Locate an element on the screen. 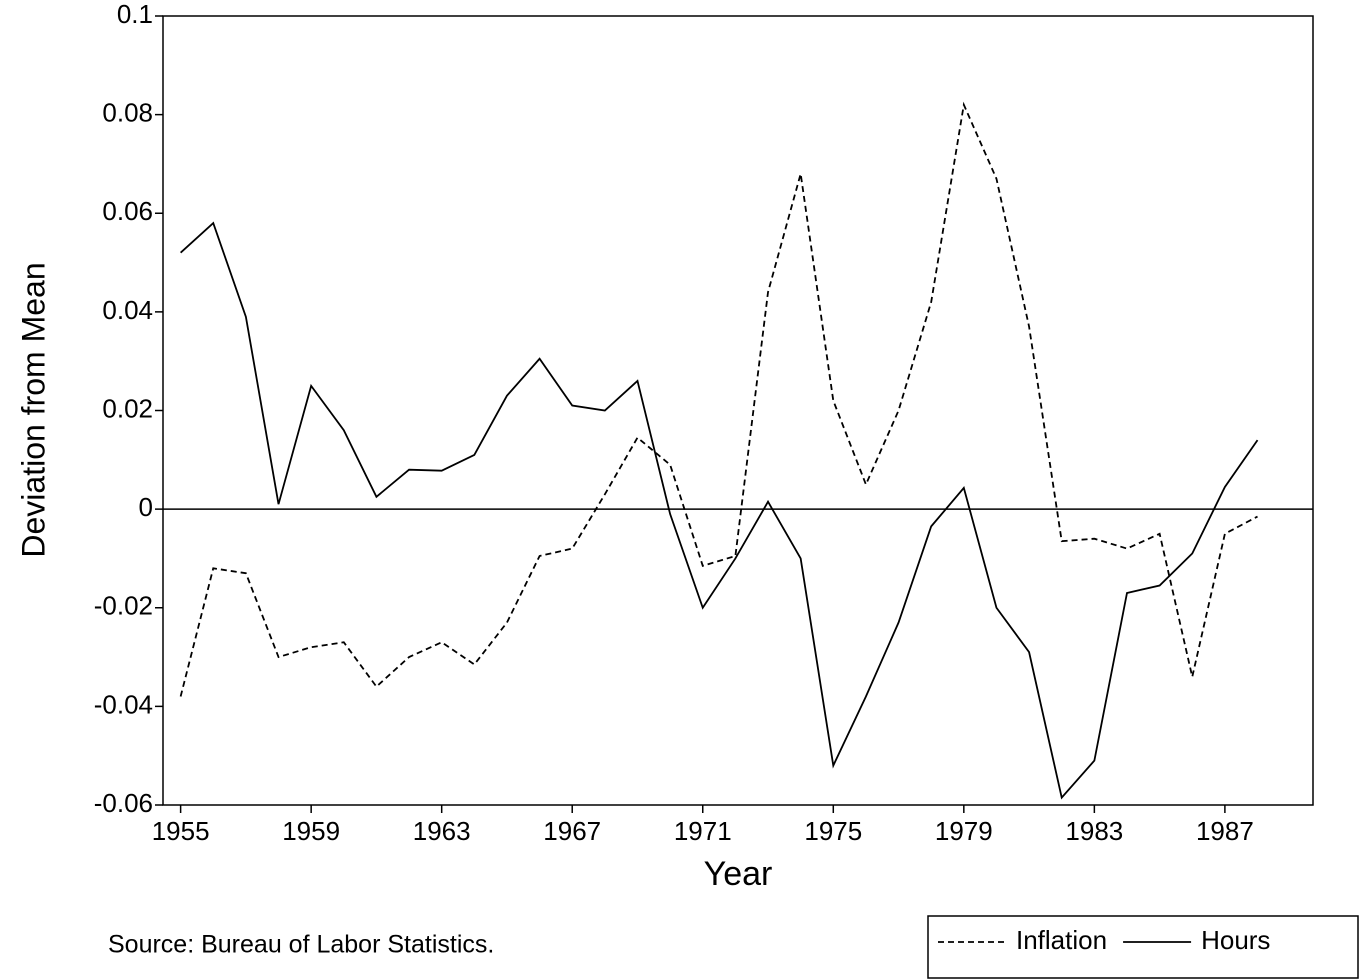 Image resolution: width=1363 pixels, height=980 pixels. y-tick-label: 0.02 is located at coordinates (127, 408).